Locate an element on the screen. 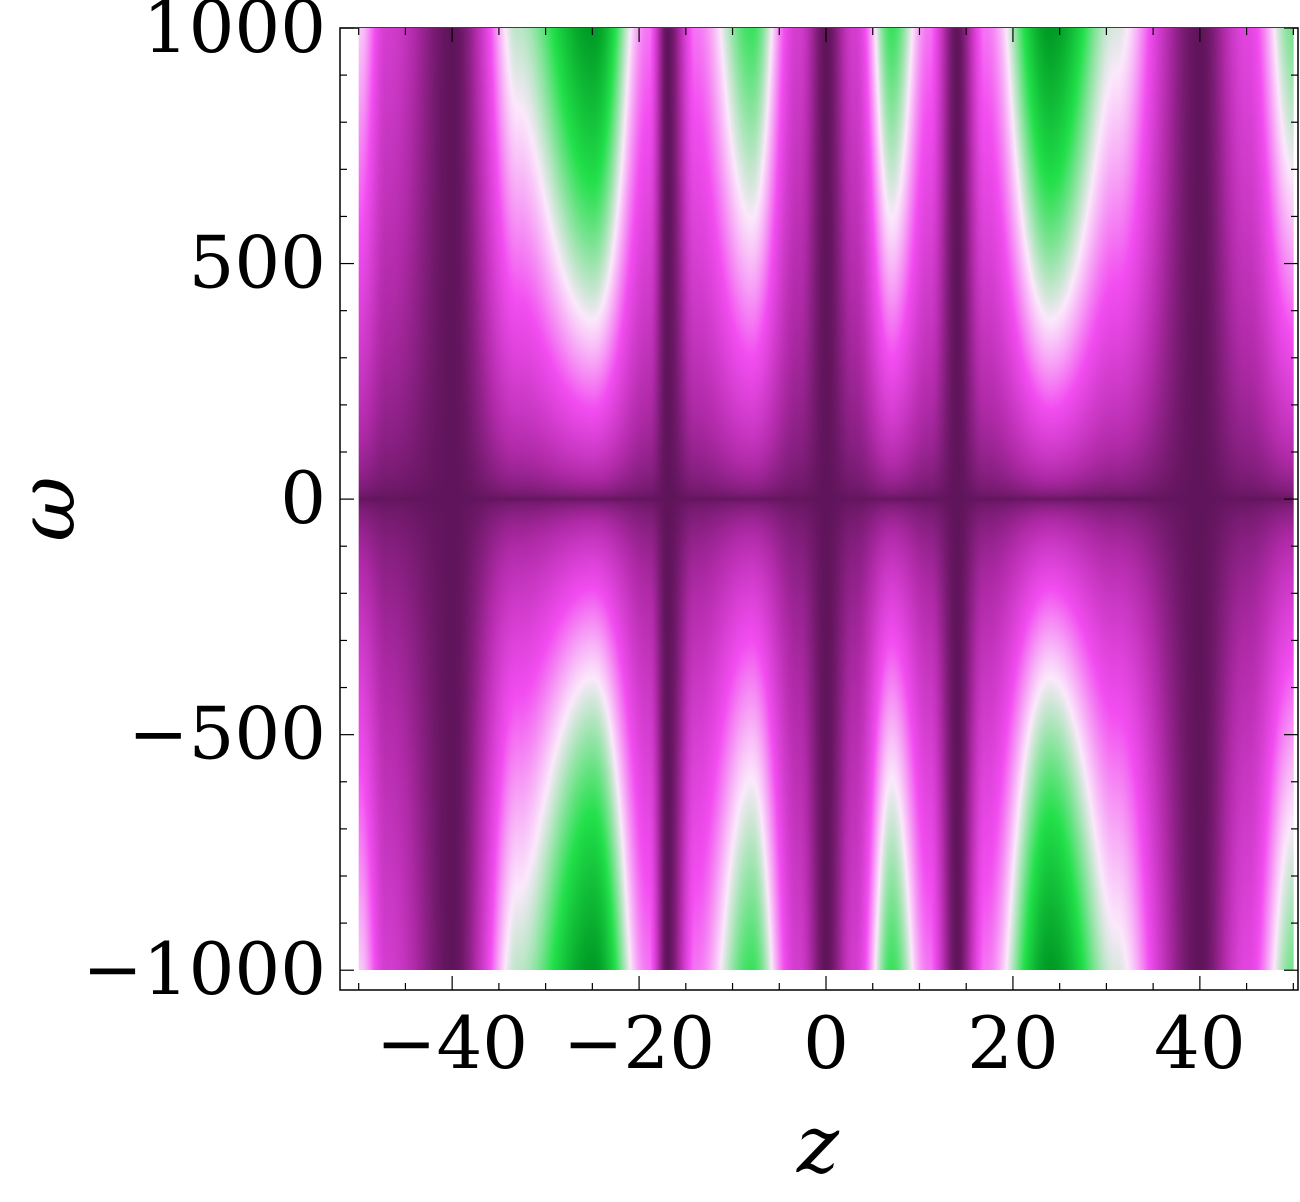  y-tick-label: −1000 is located at coordinates (204, 969).